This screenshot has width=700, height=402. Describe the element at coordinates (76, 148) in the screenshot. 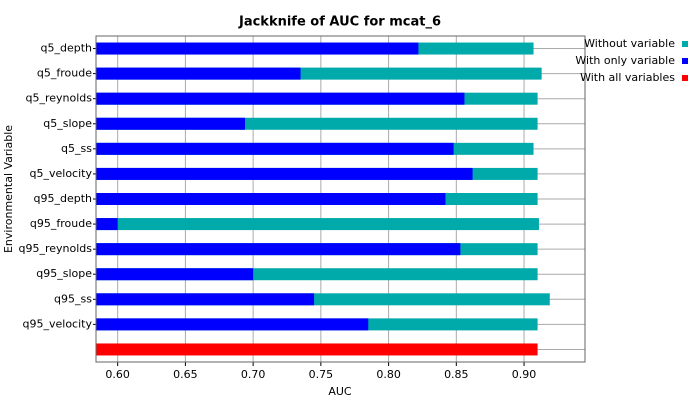

I see `y-tick-label: q5_ss` at that location.